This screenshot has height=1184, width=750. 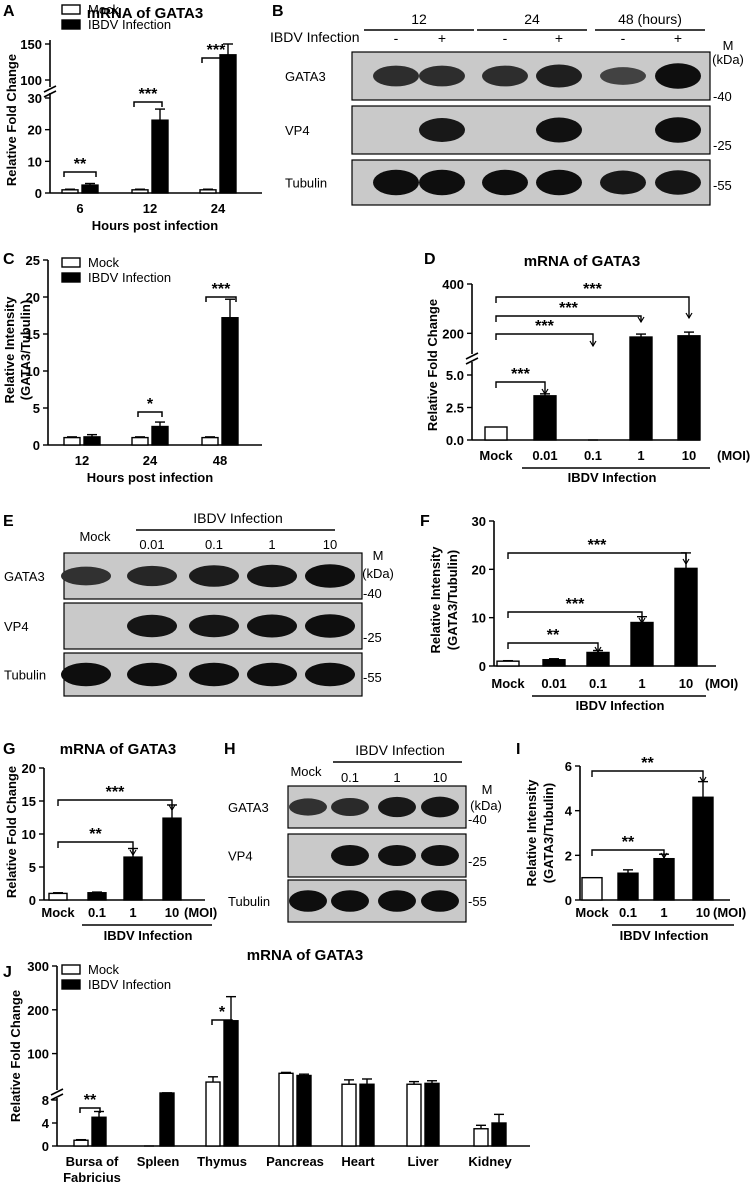 What do you see at coordinates (422, 1161) in the screenshot?
I see `x-tick-label: Liver` at bounding box center [422, 1161].